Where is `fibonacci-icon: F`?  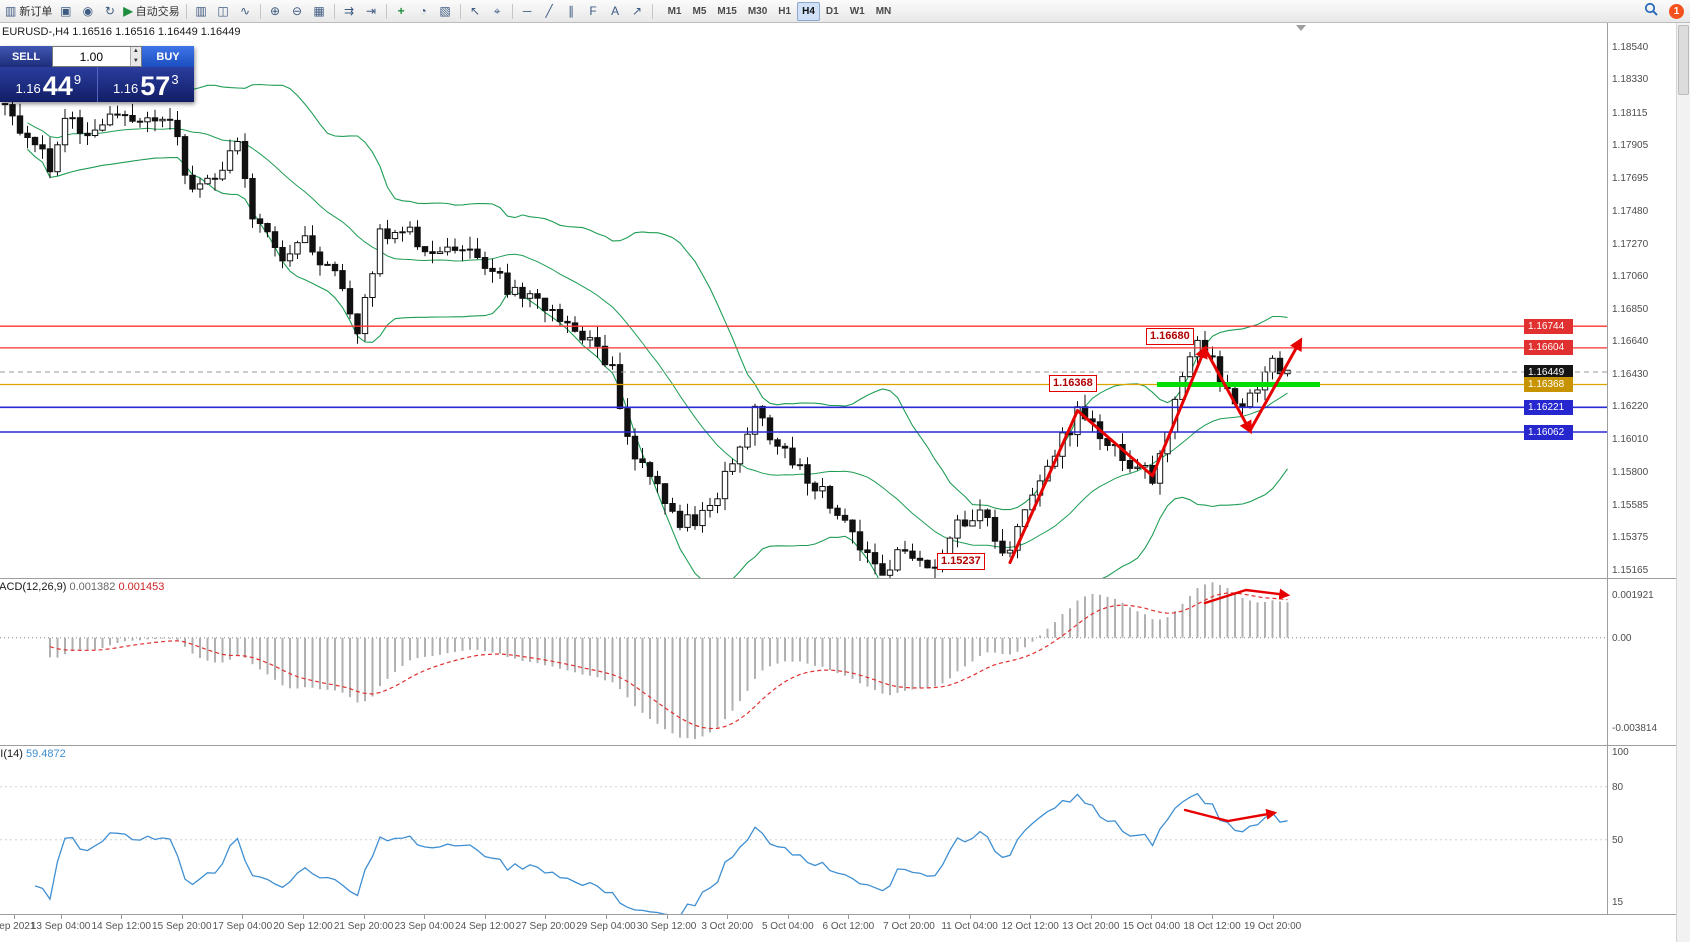 fibonacci-icon: F is located at coordinates (593, 11).